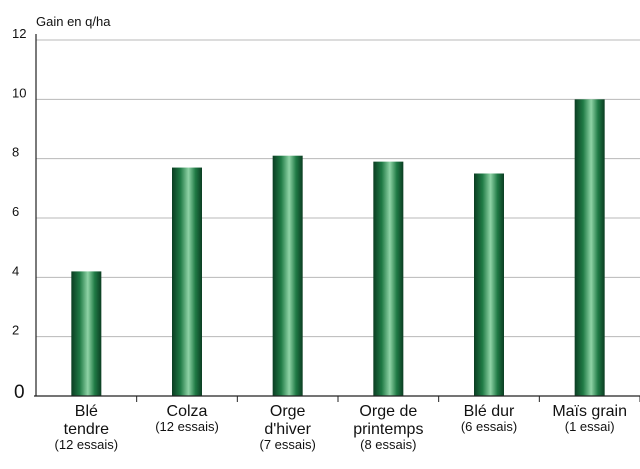  I want to click on x-tick-label: Blé, so click(86, 411).